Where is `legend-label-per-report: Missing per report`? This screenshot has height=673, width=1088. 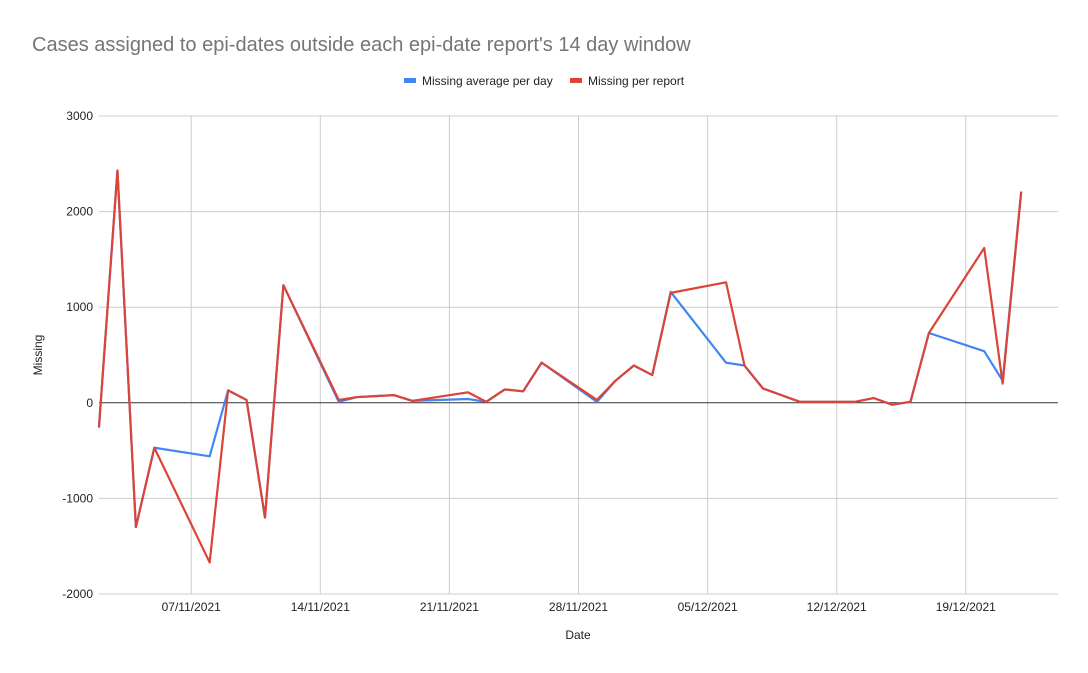
legend-label-per-report: Missing per report is located at coordinates (636, 81).